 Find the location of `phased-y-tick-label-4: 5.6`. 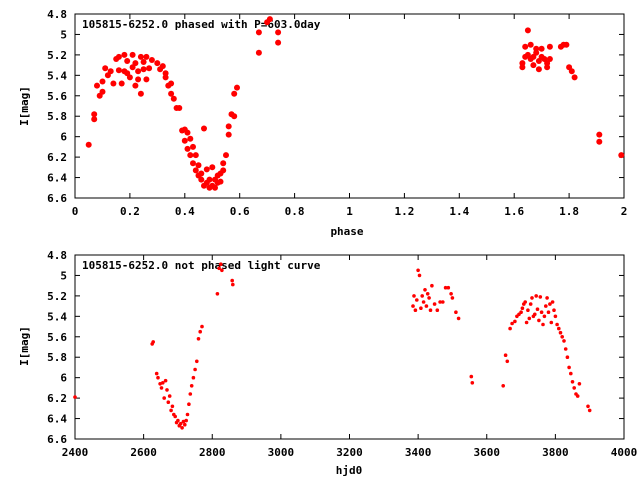

phased-y-tick-label-4: 5.6 is located at coordinates (57, 96).